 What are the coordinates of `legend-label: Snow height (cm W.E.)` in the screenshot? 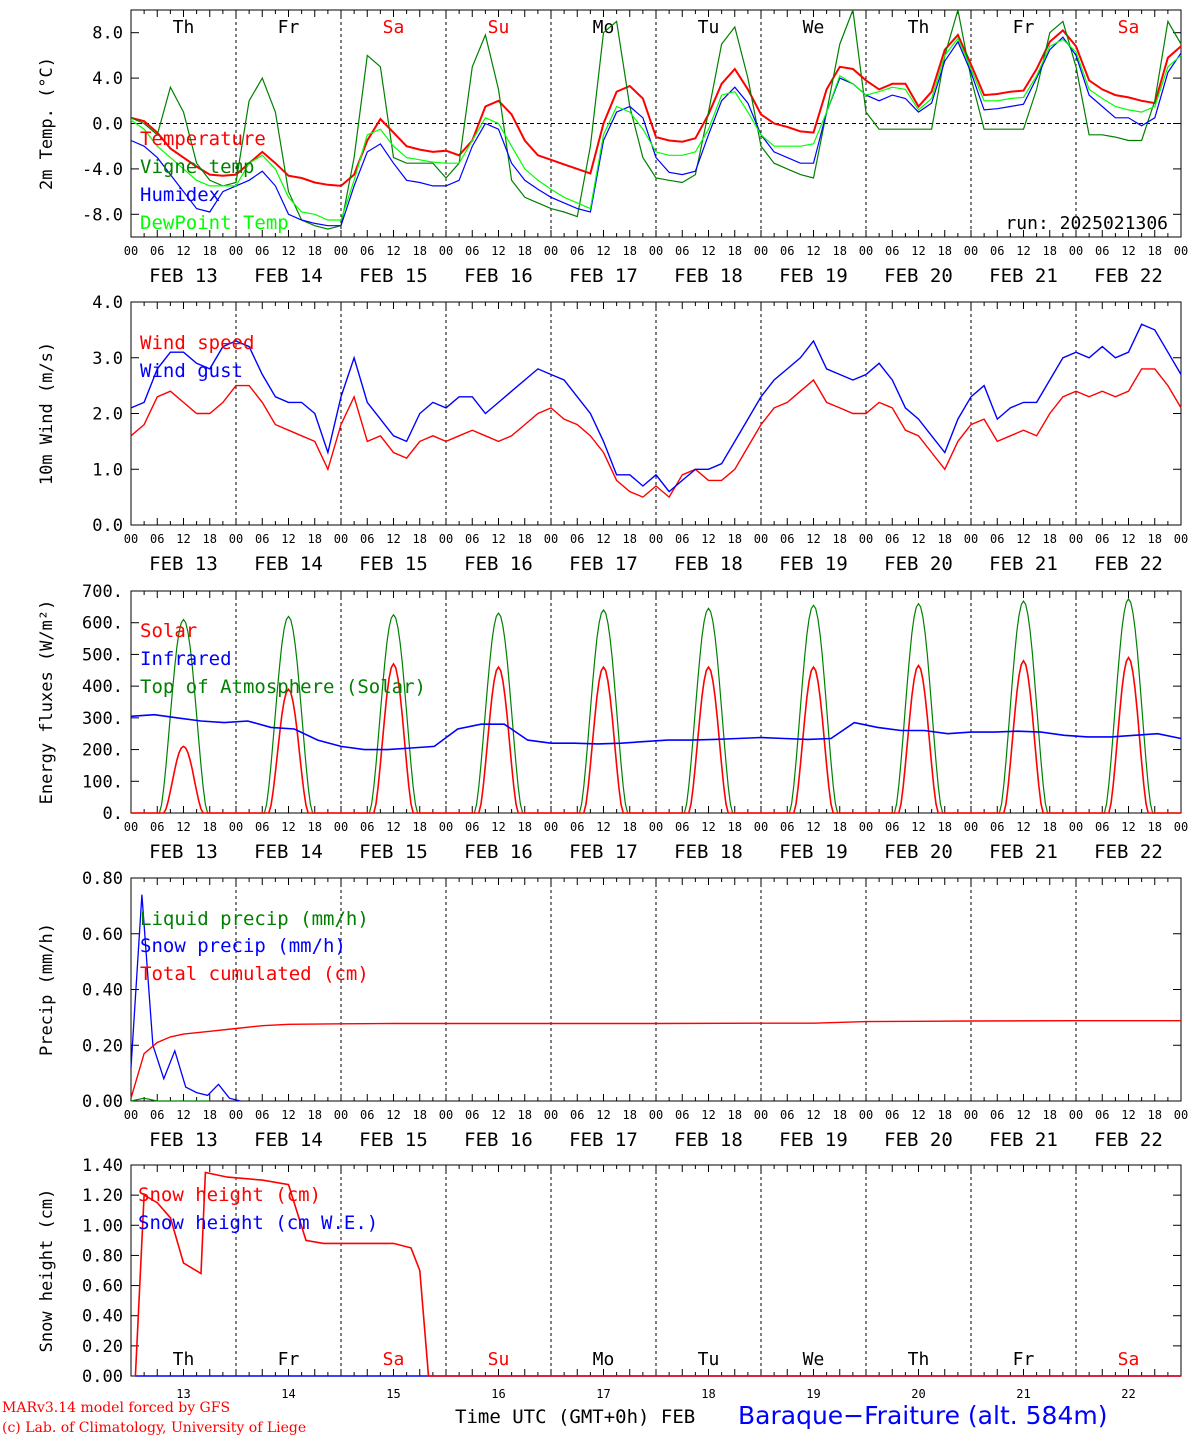 It's located at (258, 1223).